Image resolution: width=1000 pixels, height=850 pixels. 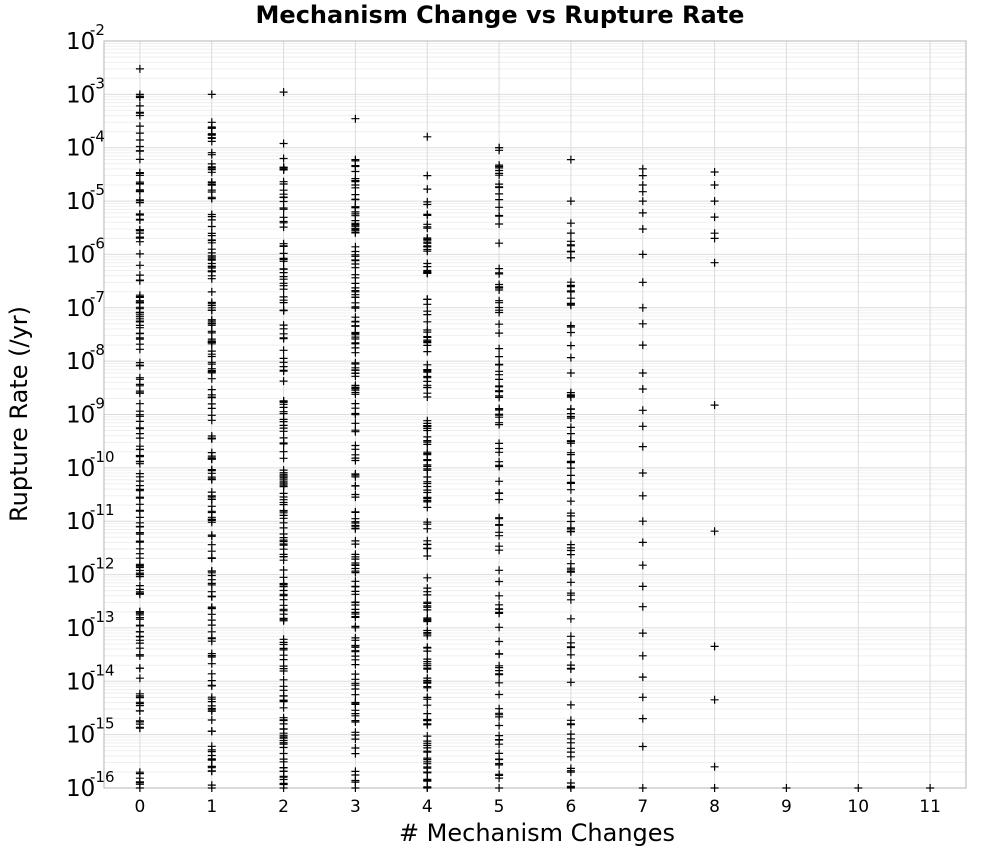 What do you see at coordinates (500, 15) in the screenshot?
I see `chart-title: Mechanism Change vs Rupture Rate` at bounding box center [500, 15].